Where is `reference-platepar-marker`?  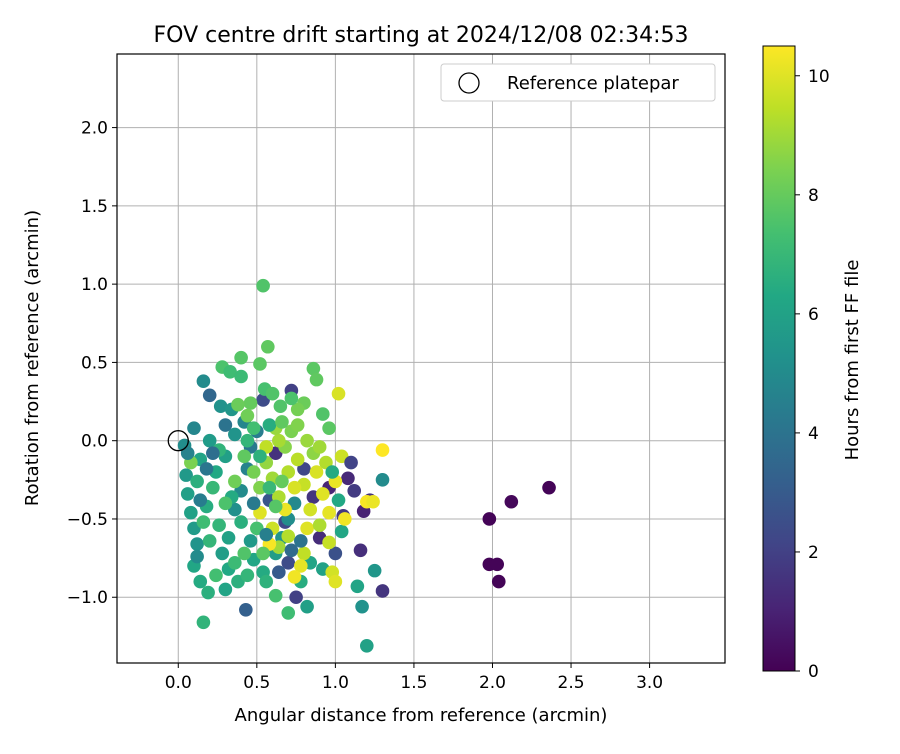
reference-platepar-marker is located at coordinates (178, 441).